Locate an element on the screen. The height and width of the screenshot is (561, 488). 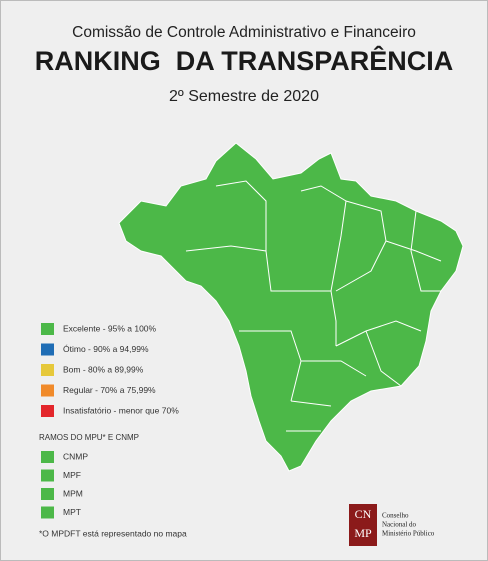
logo-line: Nacional do is located at coordinates (399, 525).